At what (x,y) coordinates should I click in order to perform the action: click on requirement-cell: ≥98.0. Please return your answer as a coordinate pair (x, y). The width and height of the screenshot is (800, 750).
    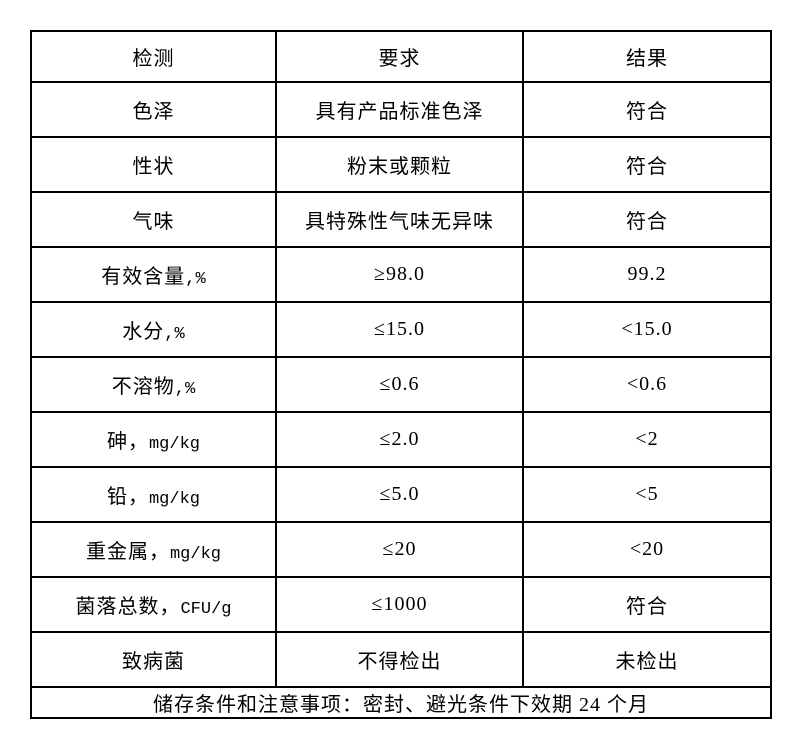
    Looking at the image, I should click on (399, 274).